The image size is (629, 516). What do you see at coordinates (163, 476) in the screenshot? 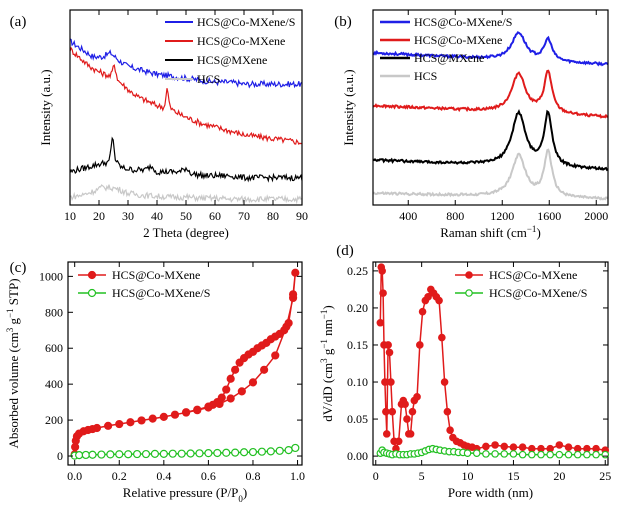
I see `x-tick-label: 0.4` at bounding box center [163, 476].